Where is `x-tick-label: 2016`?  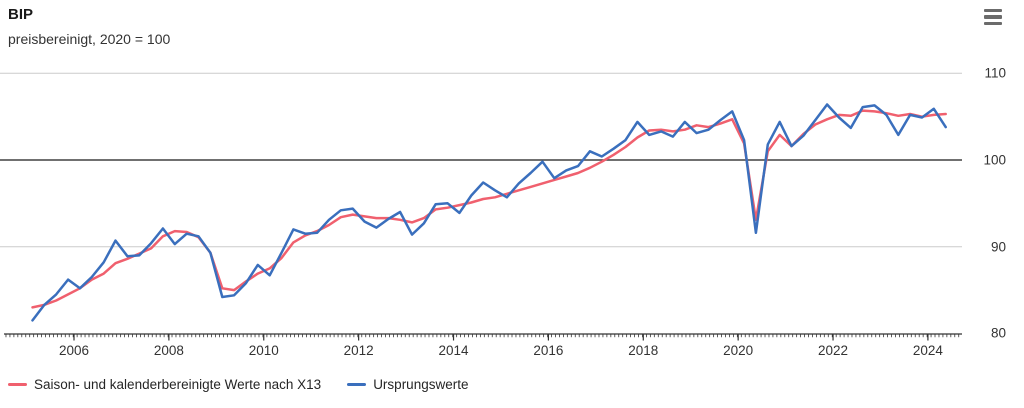 x-tick-label: 2016 is located at coordinates (548, 350).